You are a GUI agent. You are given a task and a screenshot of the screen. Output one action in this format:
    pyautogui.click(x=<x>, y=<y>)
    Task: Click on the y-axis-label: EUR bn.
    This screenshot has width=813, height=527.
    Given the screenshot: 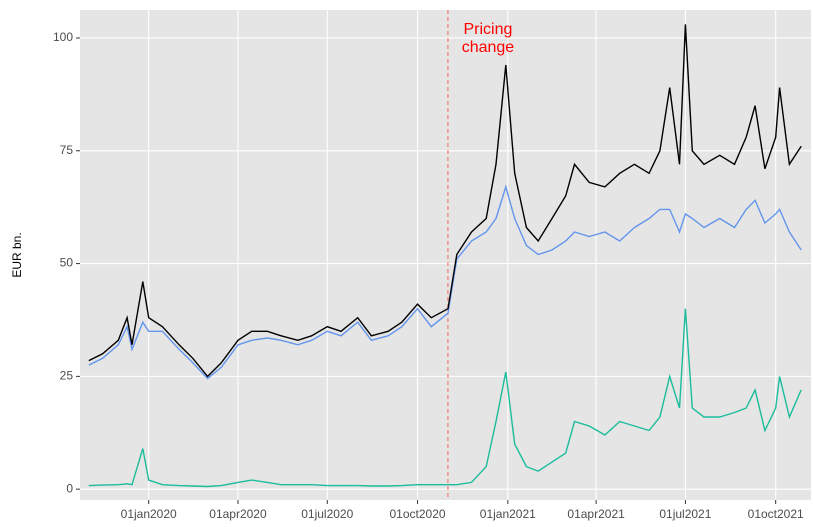 What is the action you would take?
    pyautogui.click(x=17, y=254)
    